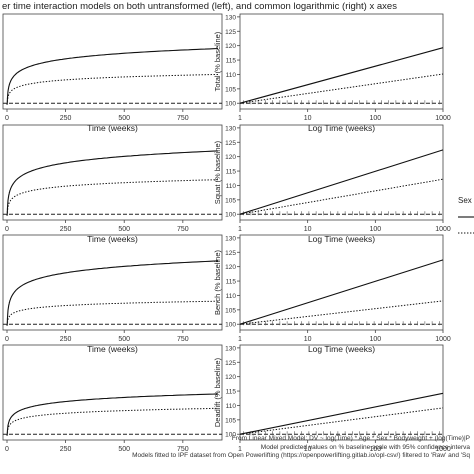  I want to click on squat-log-x-axis-label: Log Time (weeks), so click(341, 239).